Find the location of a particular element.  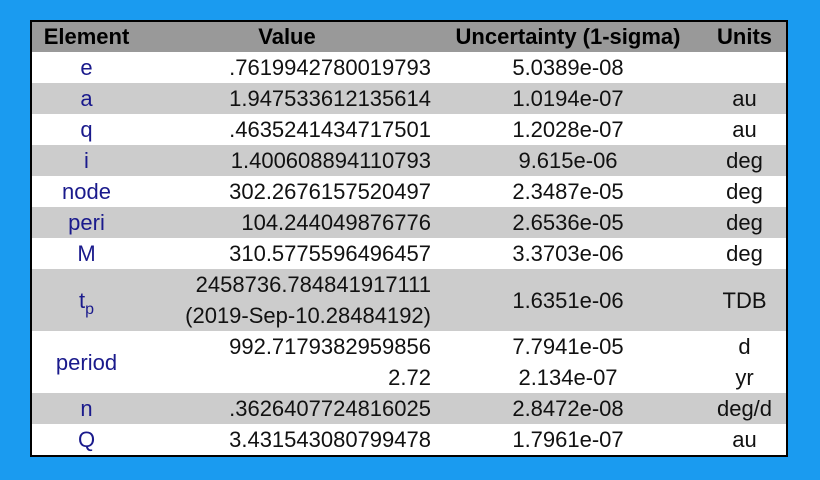

uncertainty-cell: 1.6351e-06 is located at coordinates (568, 300).